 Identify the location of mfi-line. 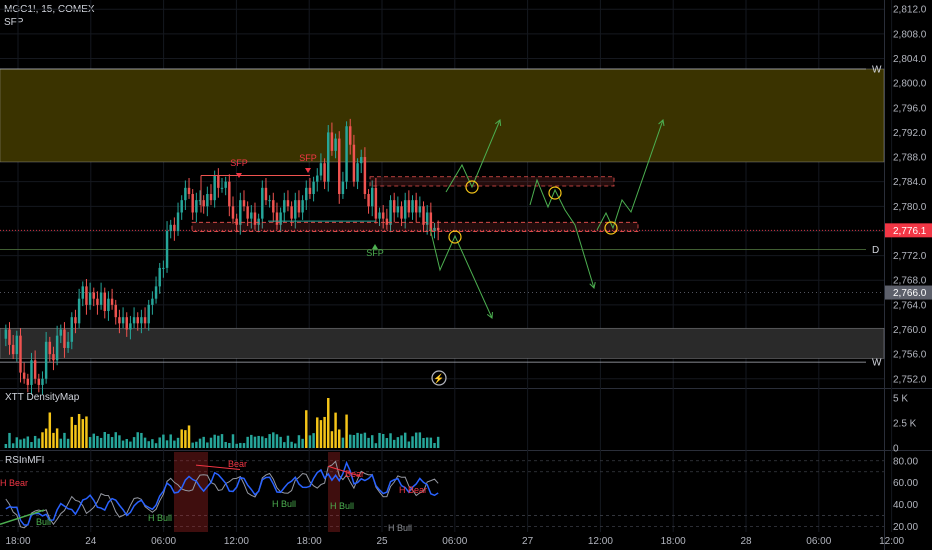
(222, 494).